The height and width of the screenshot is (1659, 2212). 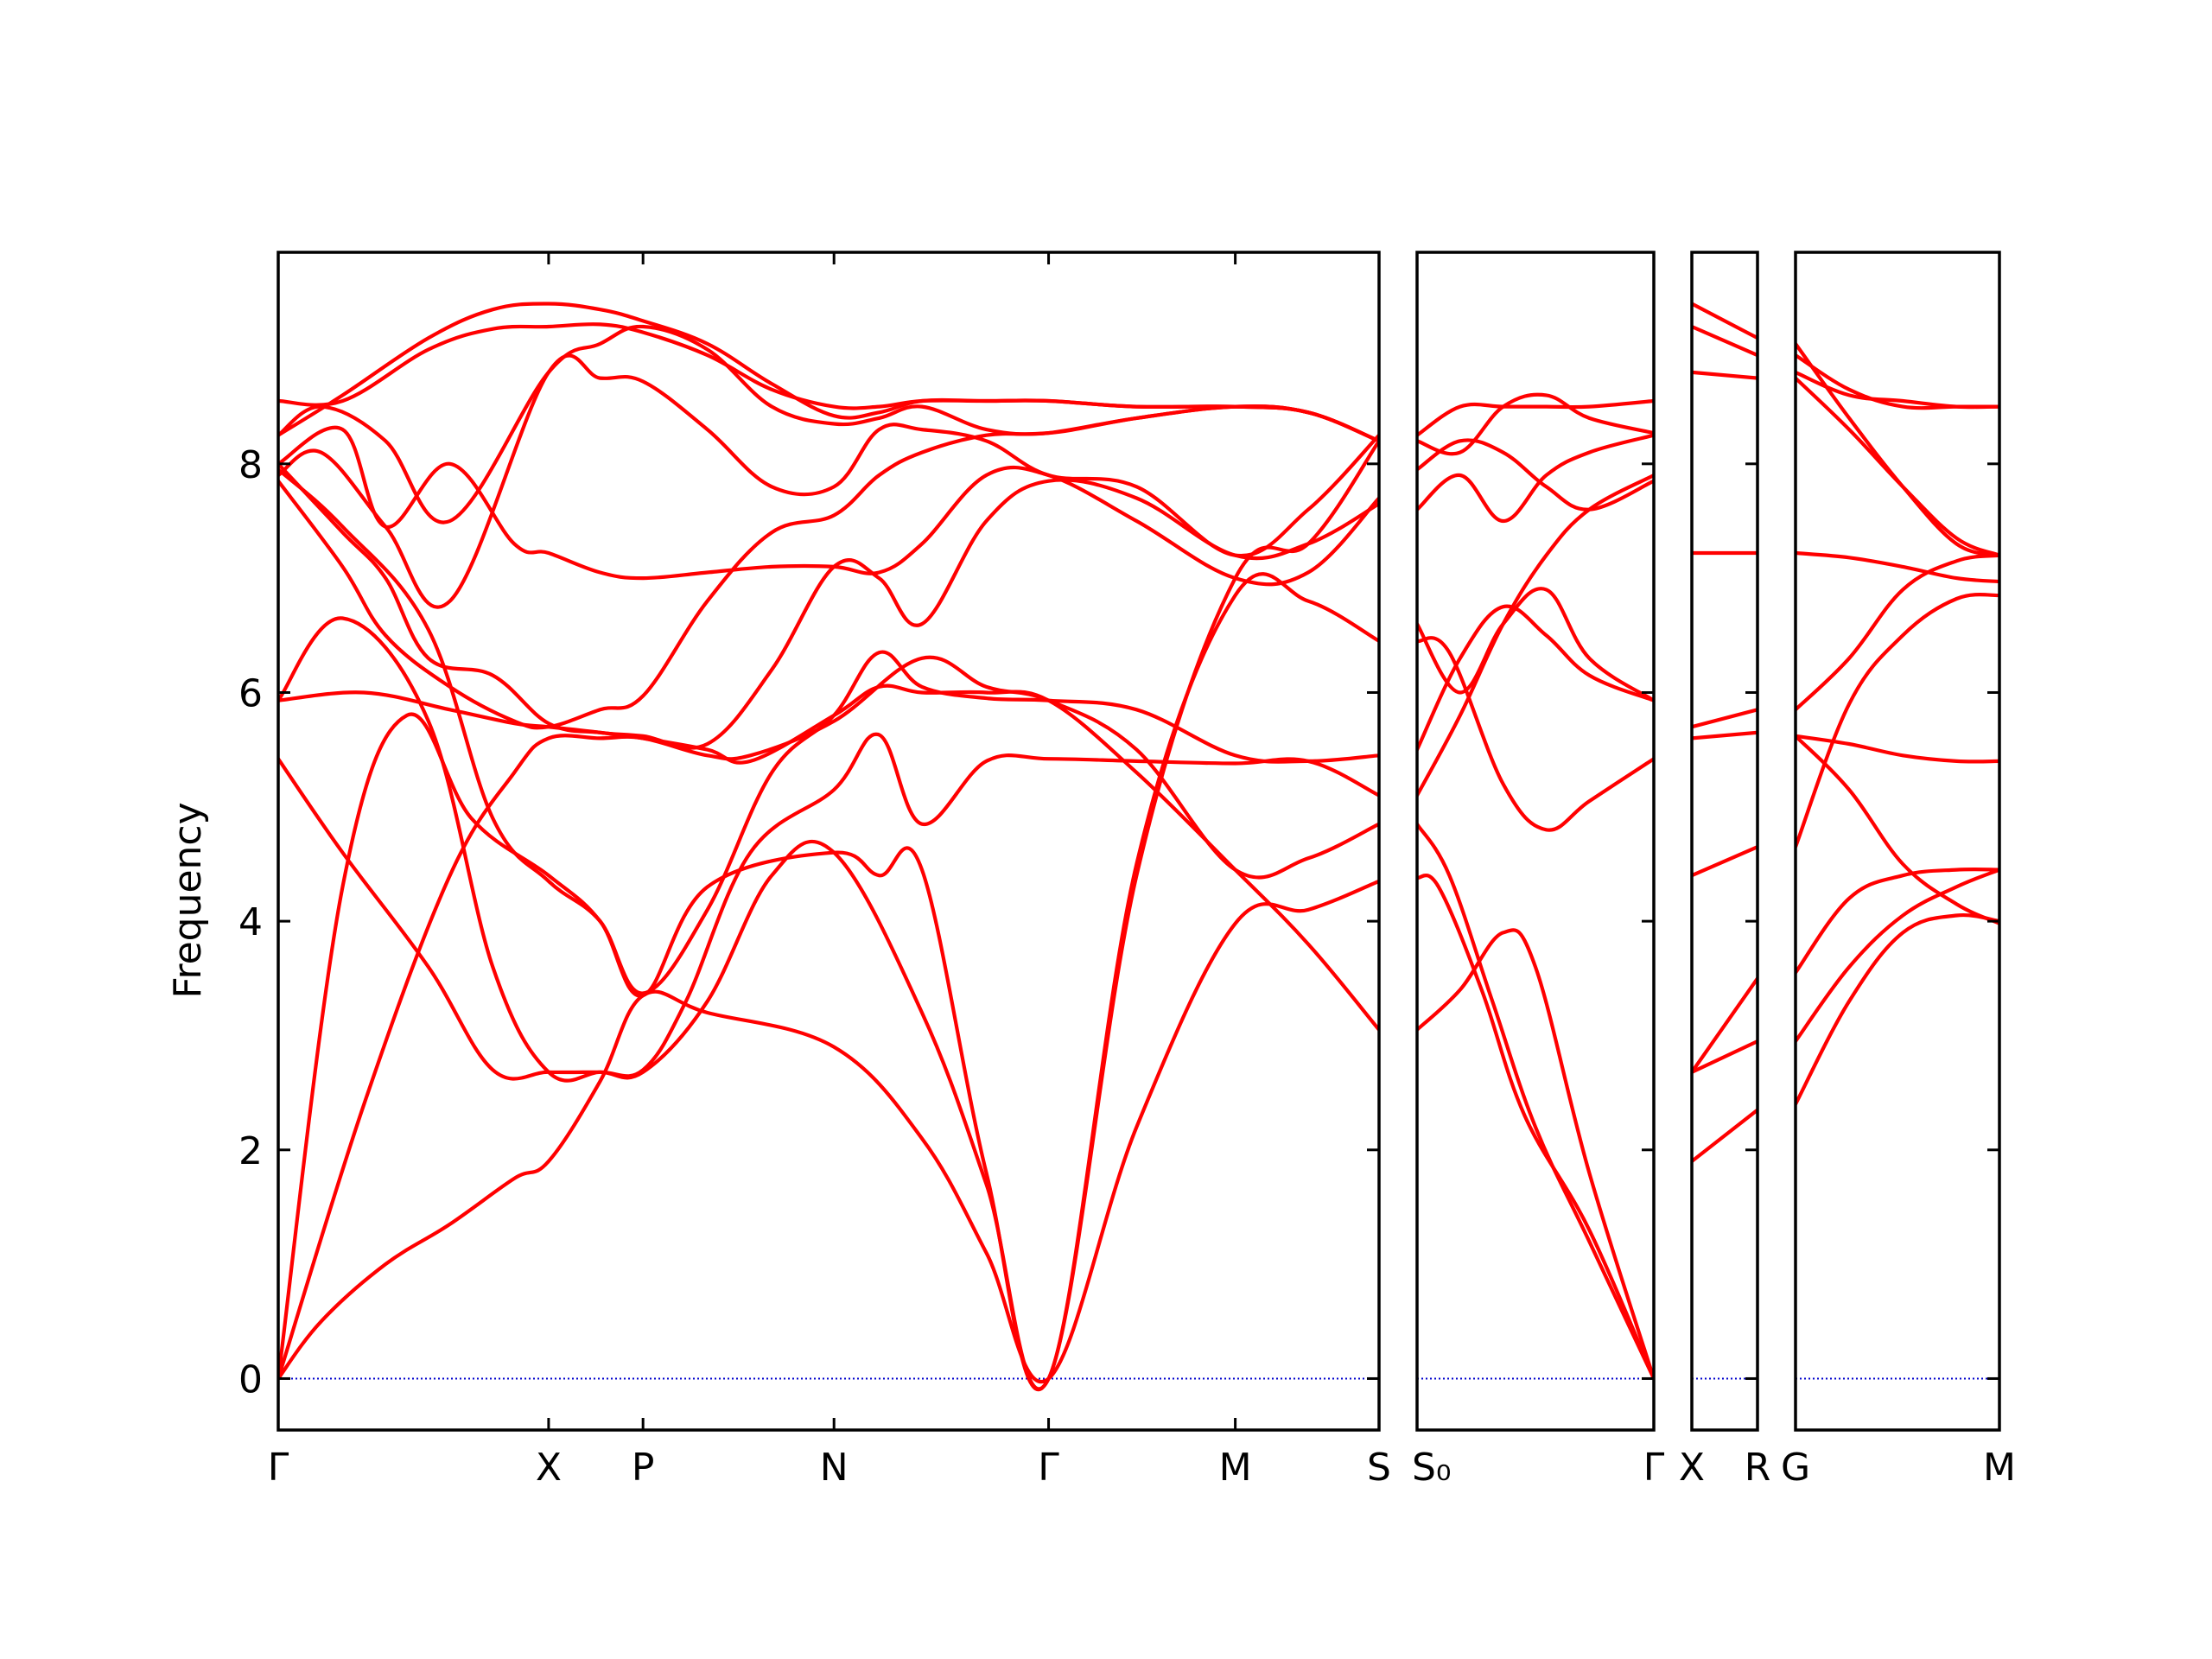 I want to click on x-tick-label: N, so click(x=834, y=1468).